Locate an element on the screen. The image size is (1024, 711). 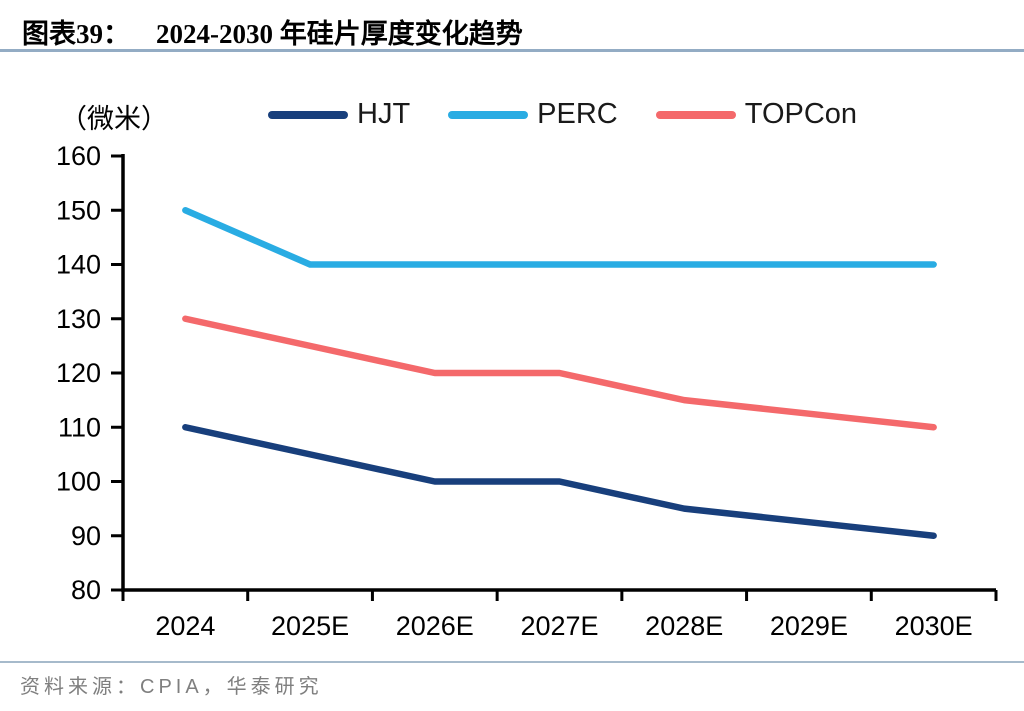
legend-label-topcon: TOPCon is located at coordinates (801, 114).